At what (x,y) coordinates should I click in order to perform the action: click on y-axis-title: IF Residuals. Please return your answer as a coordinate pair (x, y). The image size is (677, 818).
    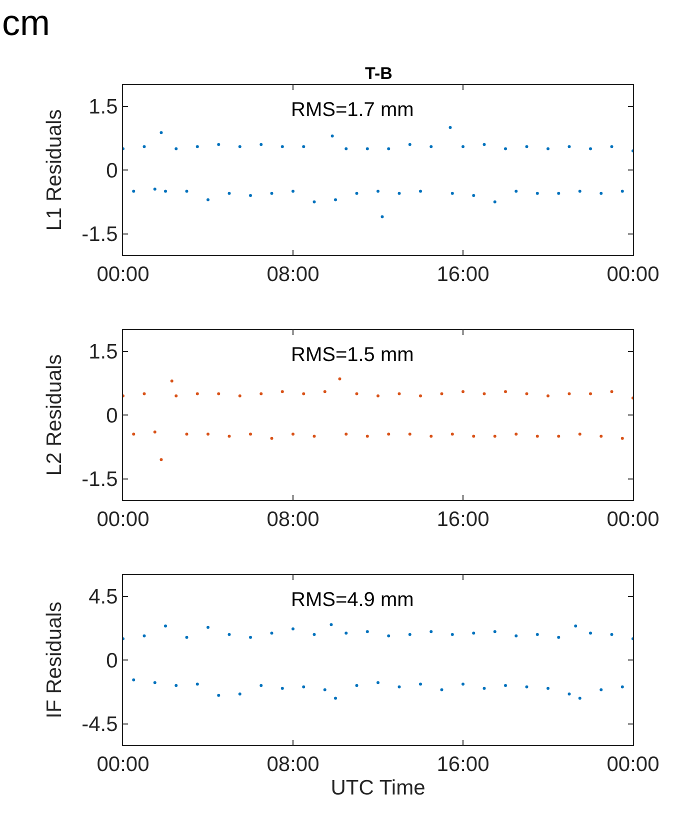
    Looking at the image, I should click on (54, 660).